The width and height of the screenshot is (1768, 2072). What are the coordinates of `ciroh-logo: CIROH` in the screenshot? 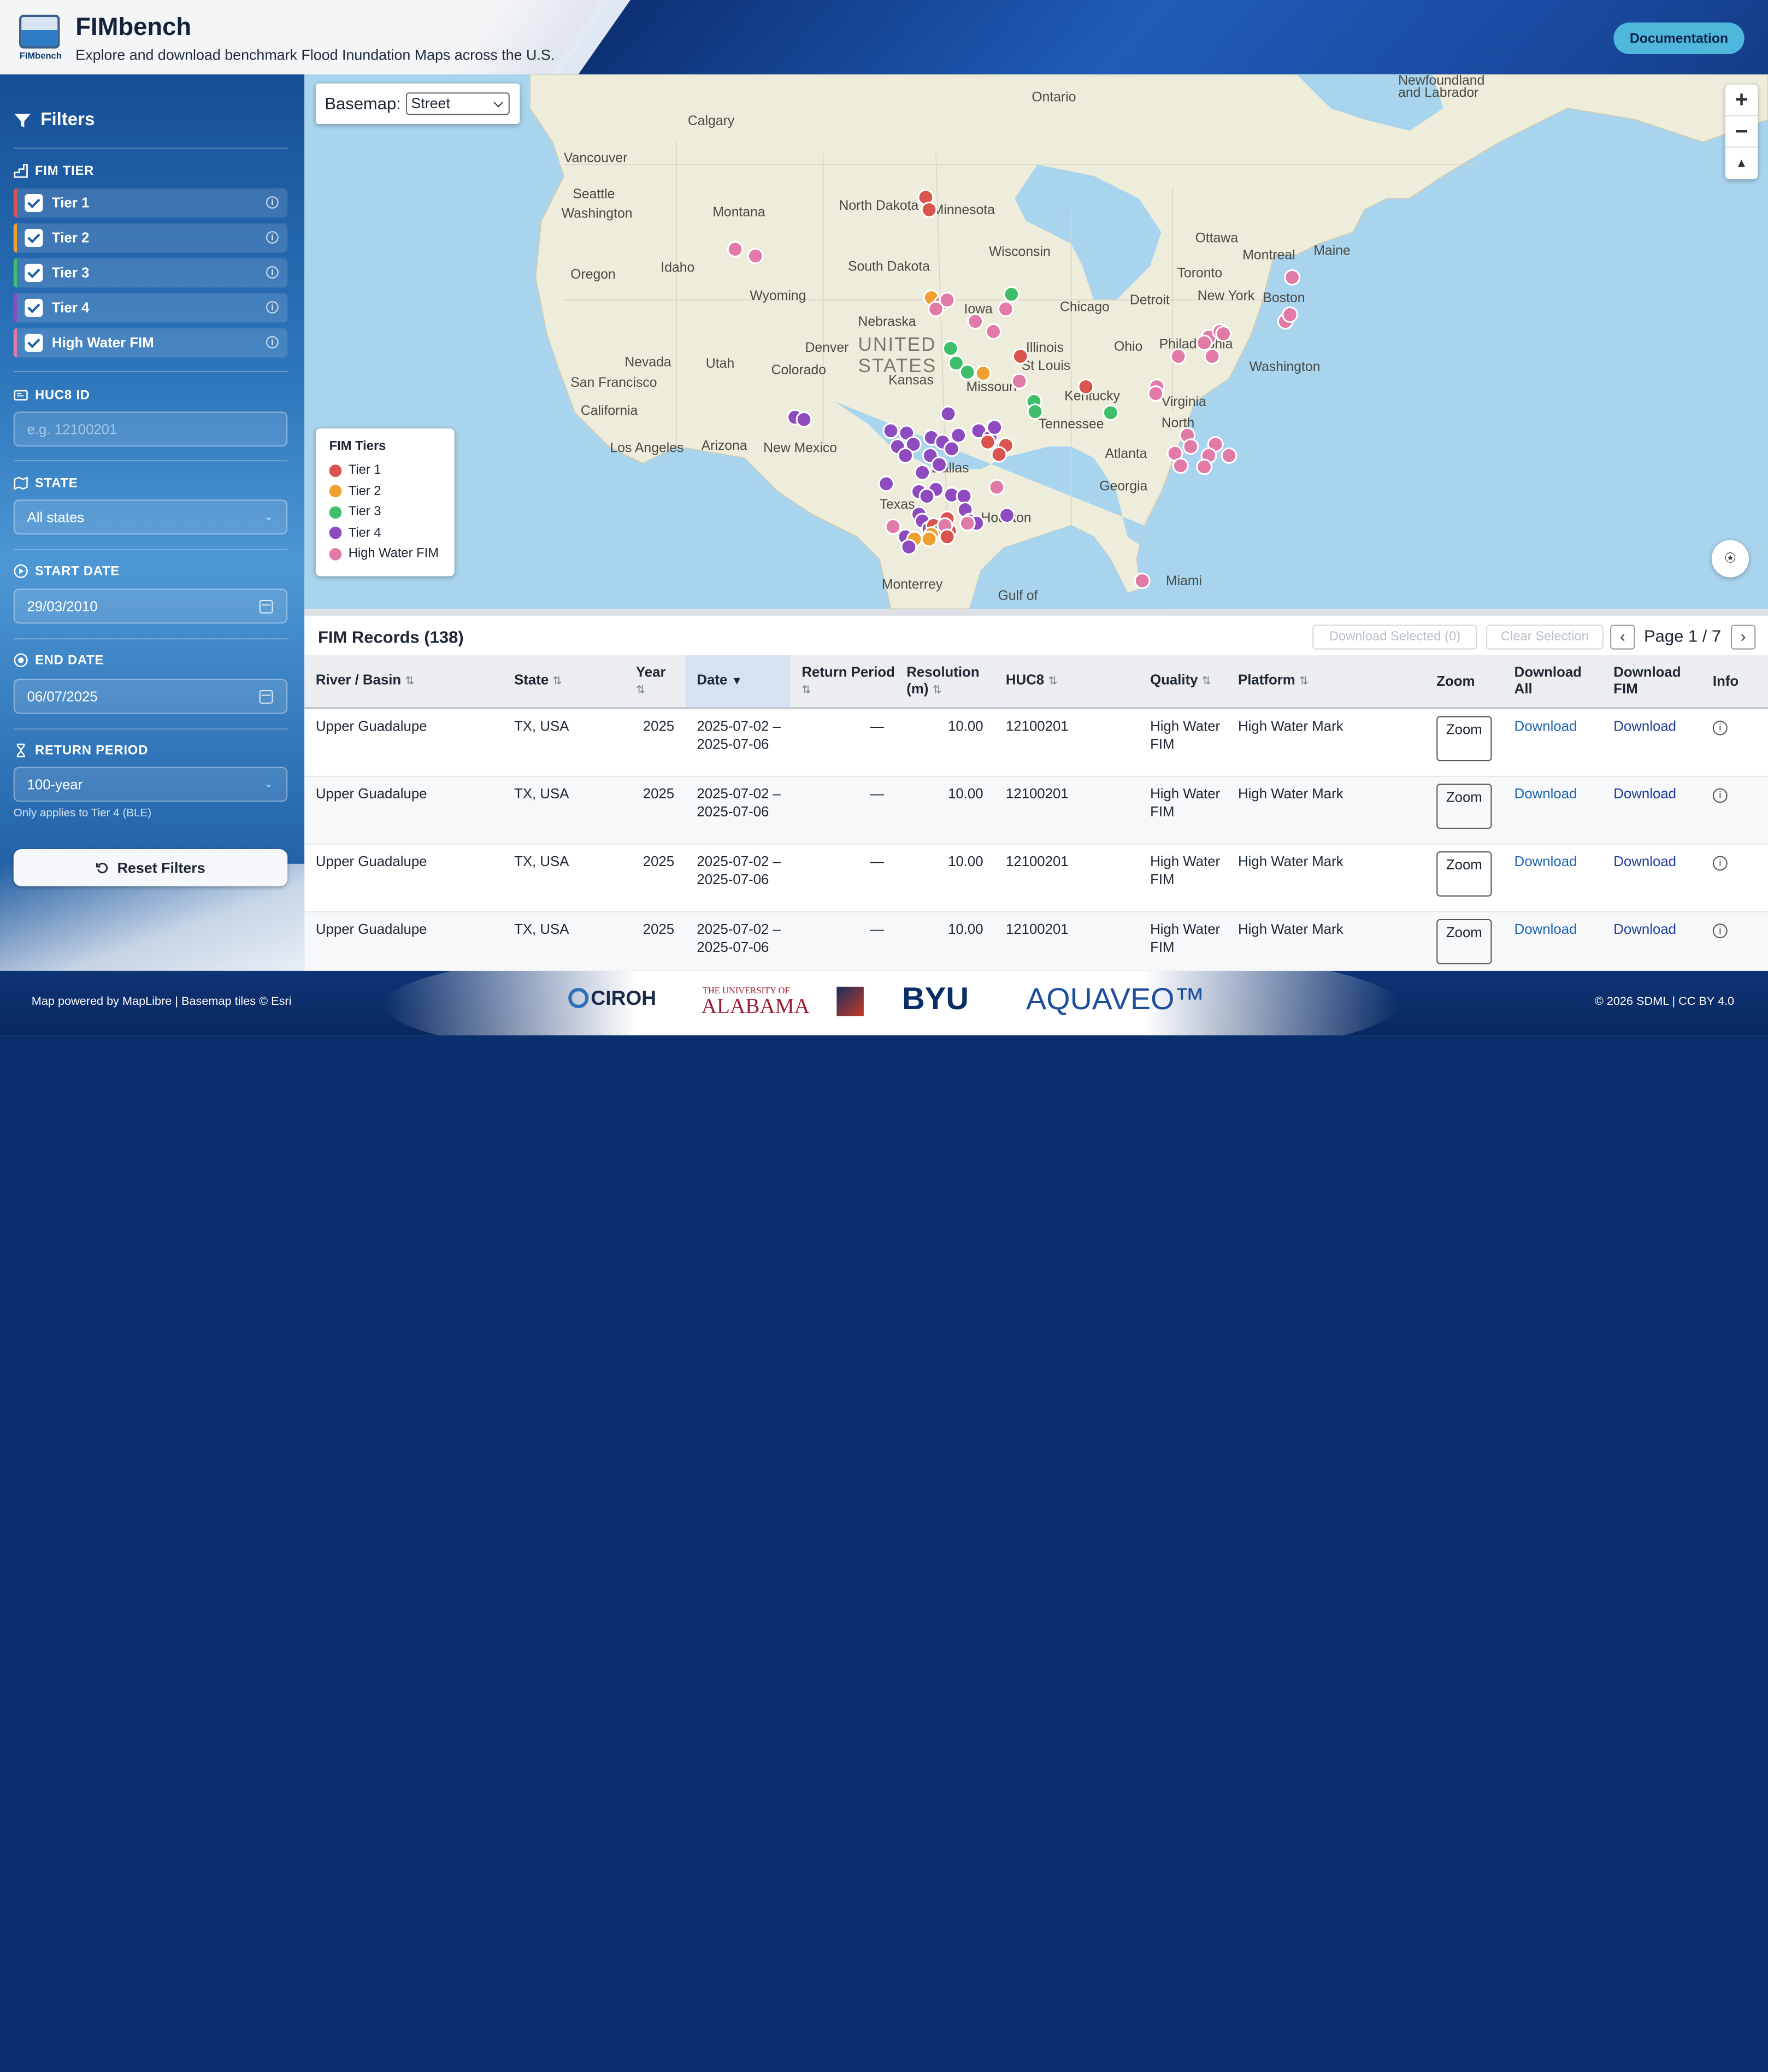 It's located at (612, 998).